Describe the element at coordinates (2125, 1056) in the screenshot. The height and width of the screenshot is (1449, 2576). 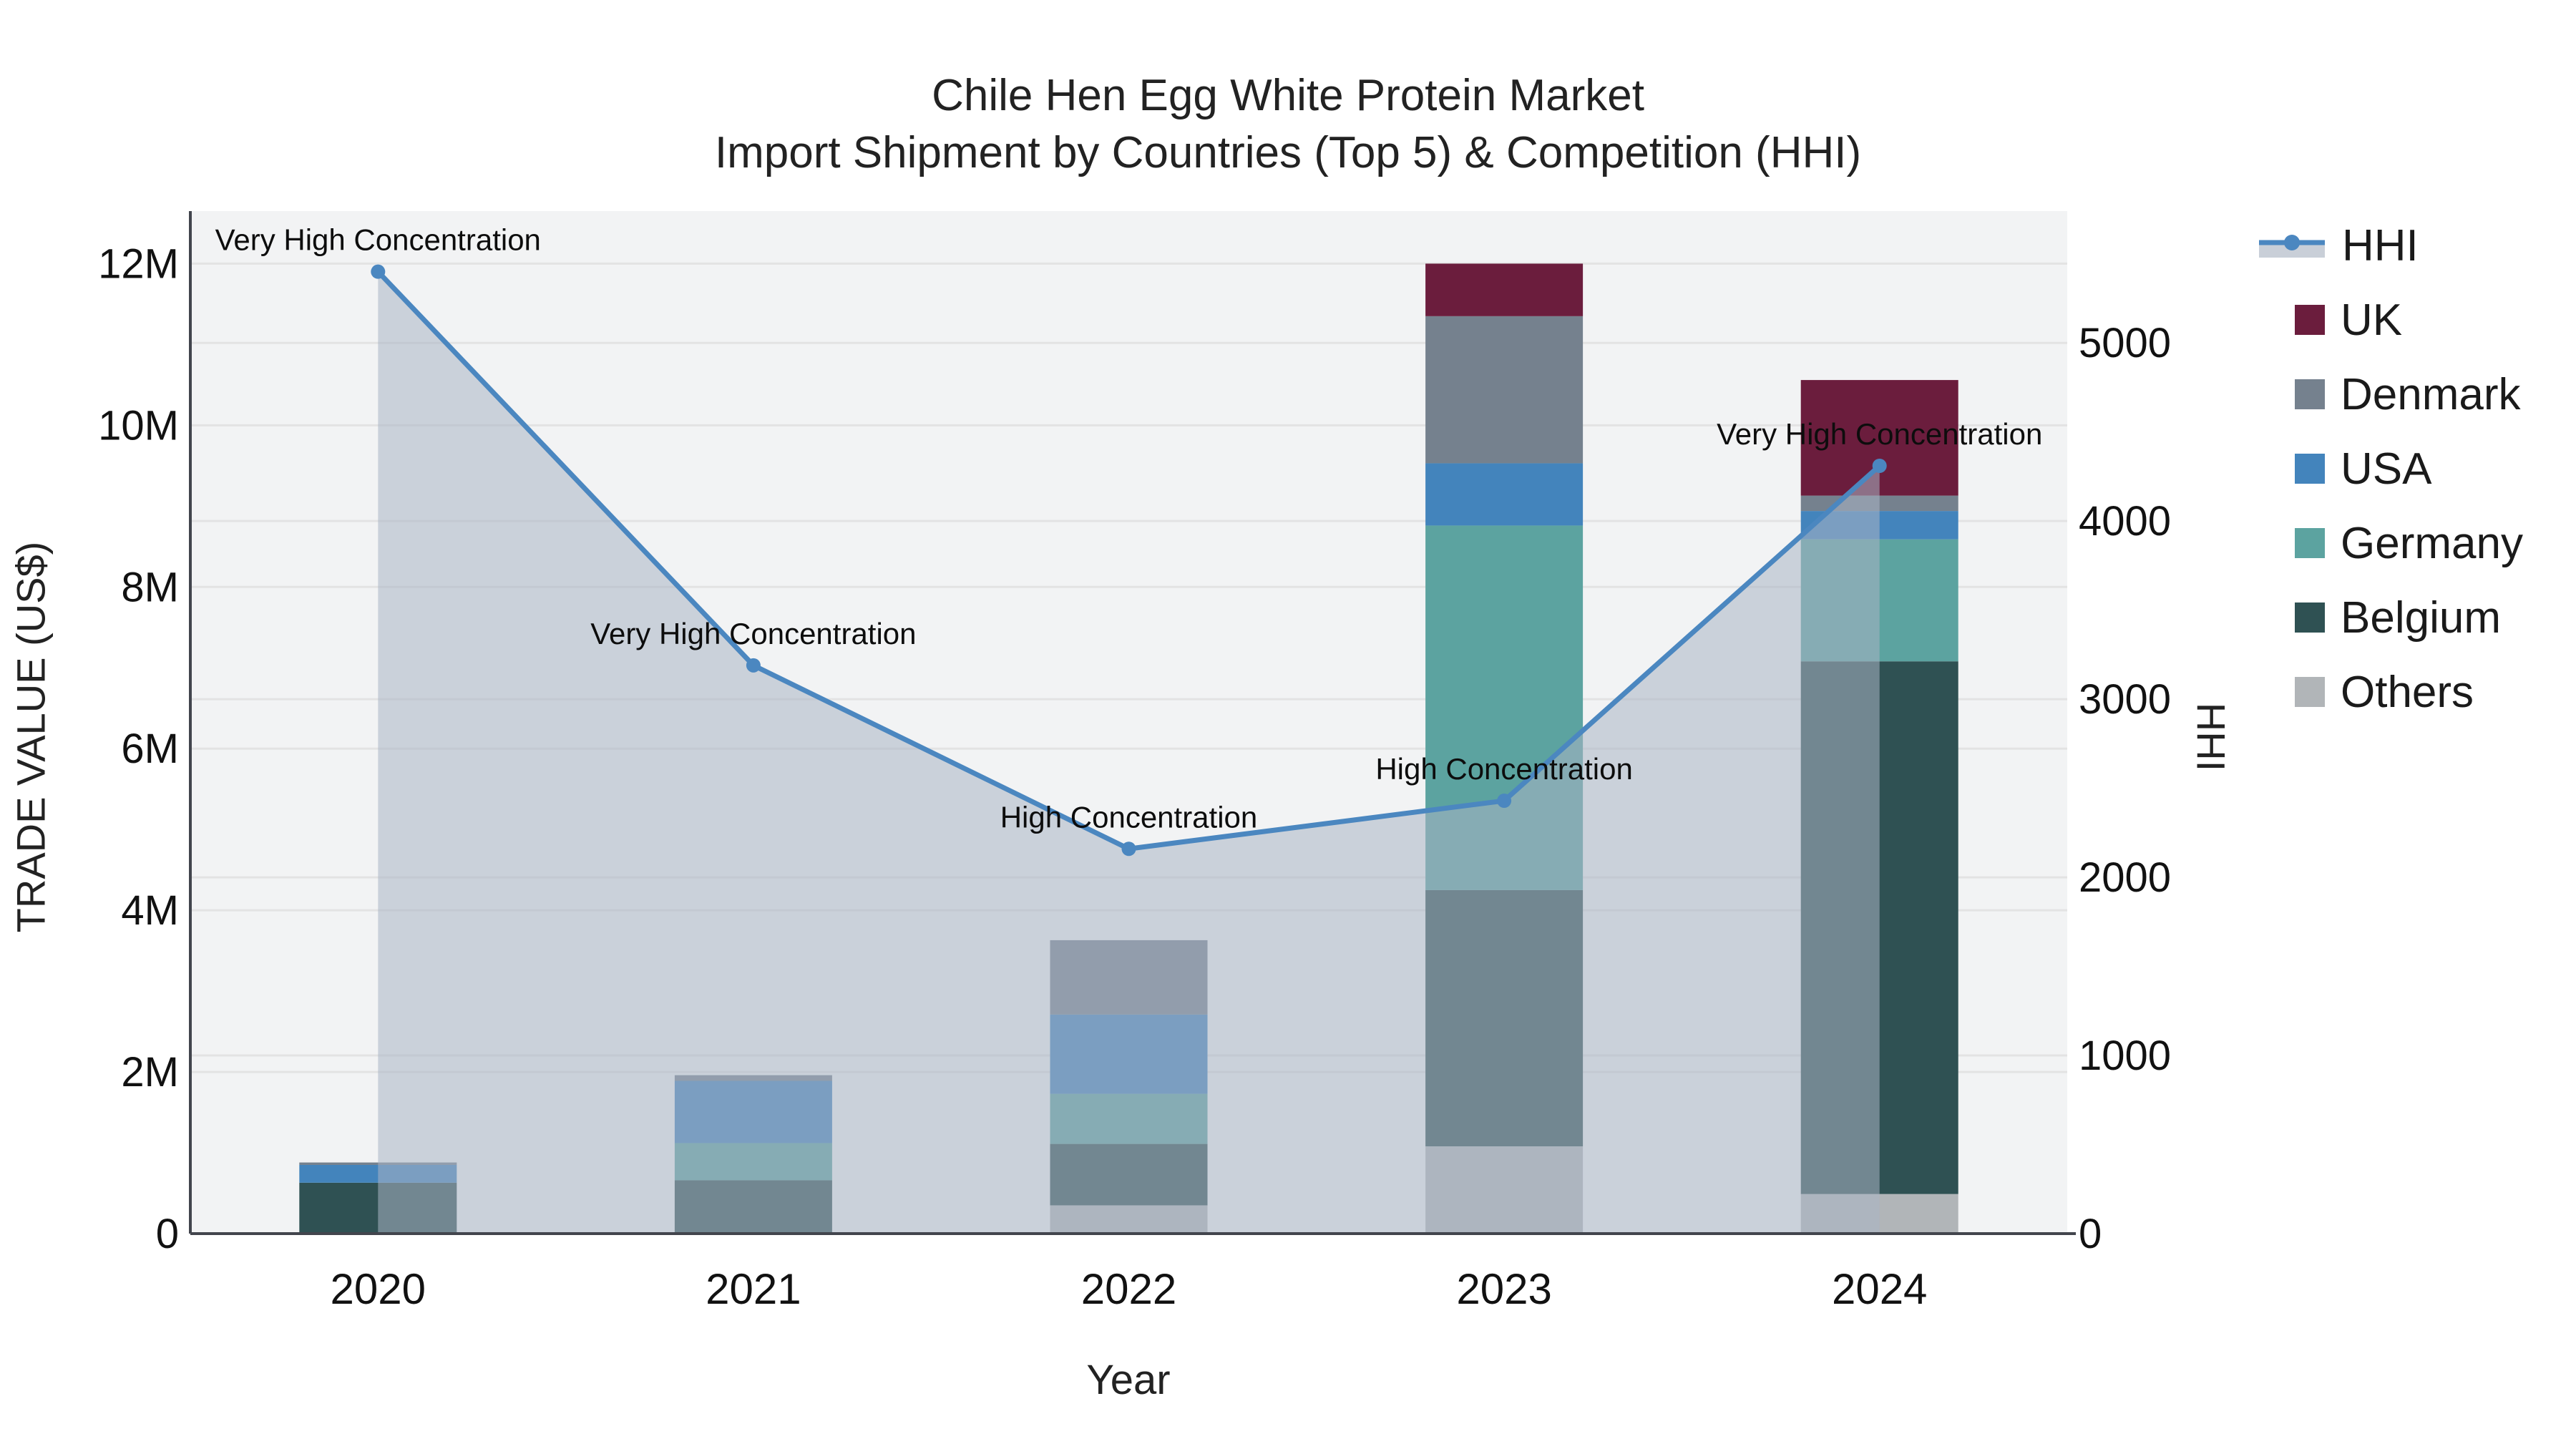
I see `y-right-tick-1000: 1000` at that location.